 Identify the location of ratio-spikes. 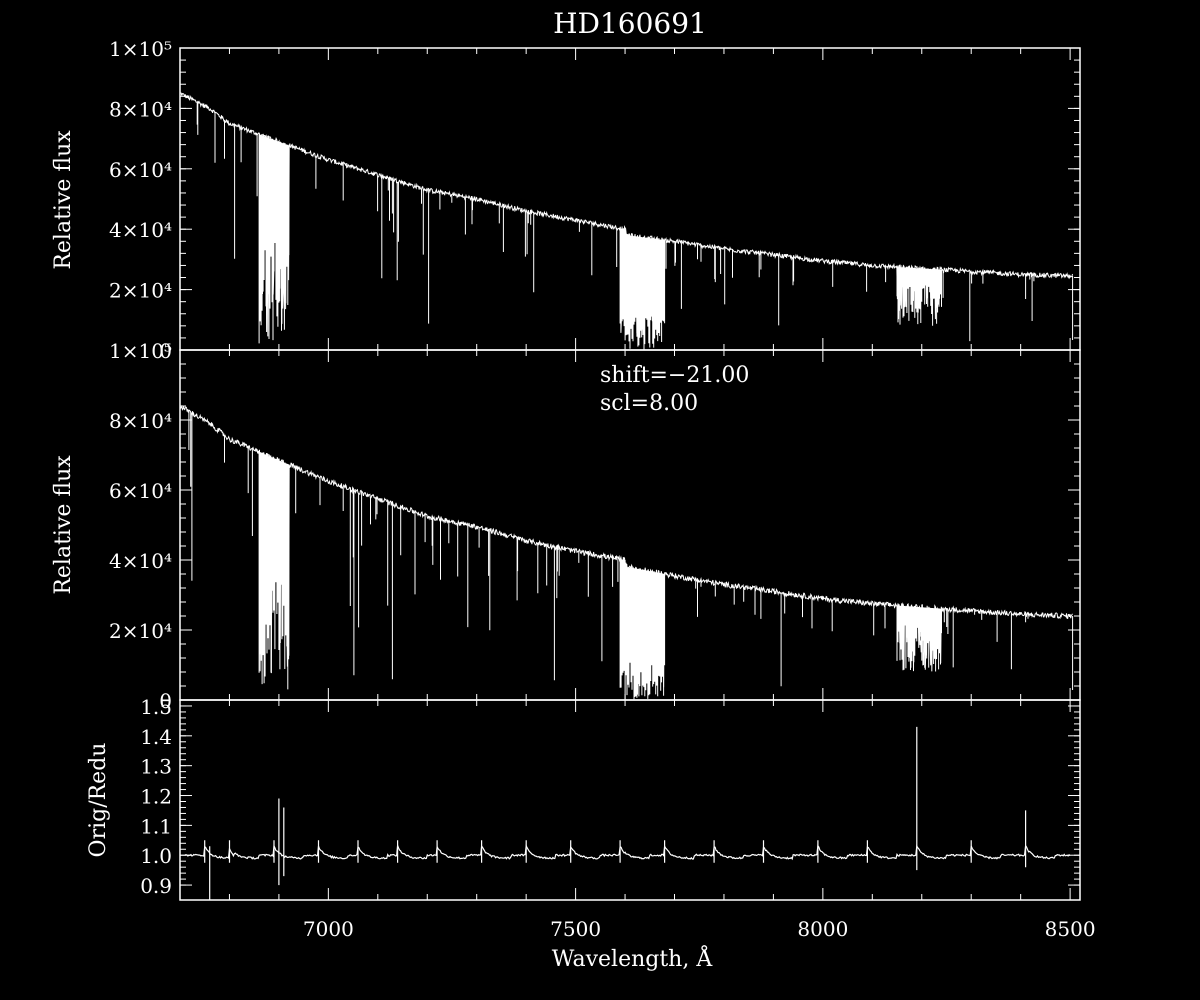
(615, 813).